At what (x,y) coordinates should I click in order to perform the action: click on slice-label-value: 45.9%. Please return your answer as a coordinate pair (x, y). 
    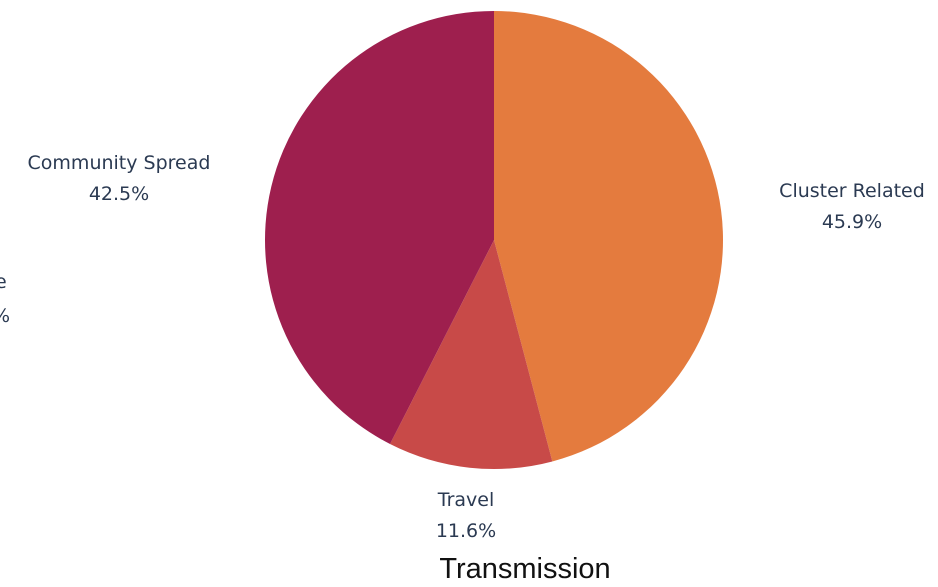
    Looking at the image, I should click on (852, 222).